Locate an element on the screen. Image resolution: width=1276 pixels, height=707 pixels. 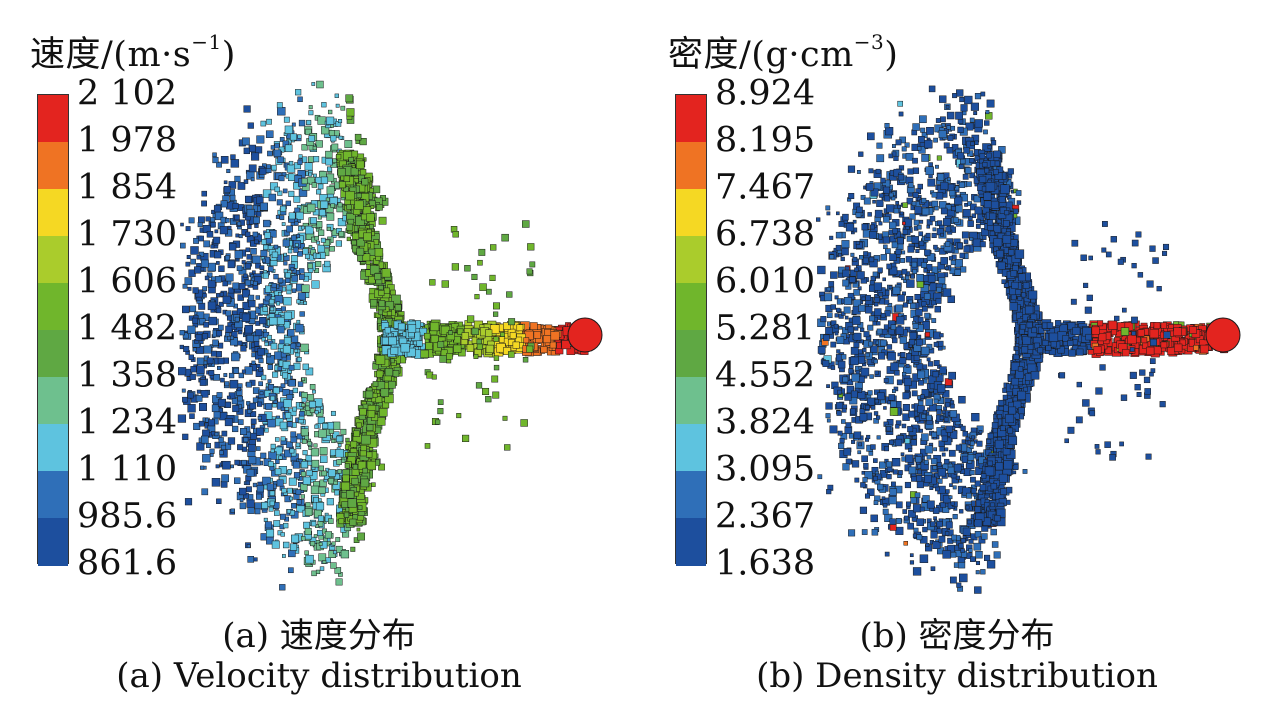
velocity-colorbar is located at coordinates (53, 330).